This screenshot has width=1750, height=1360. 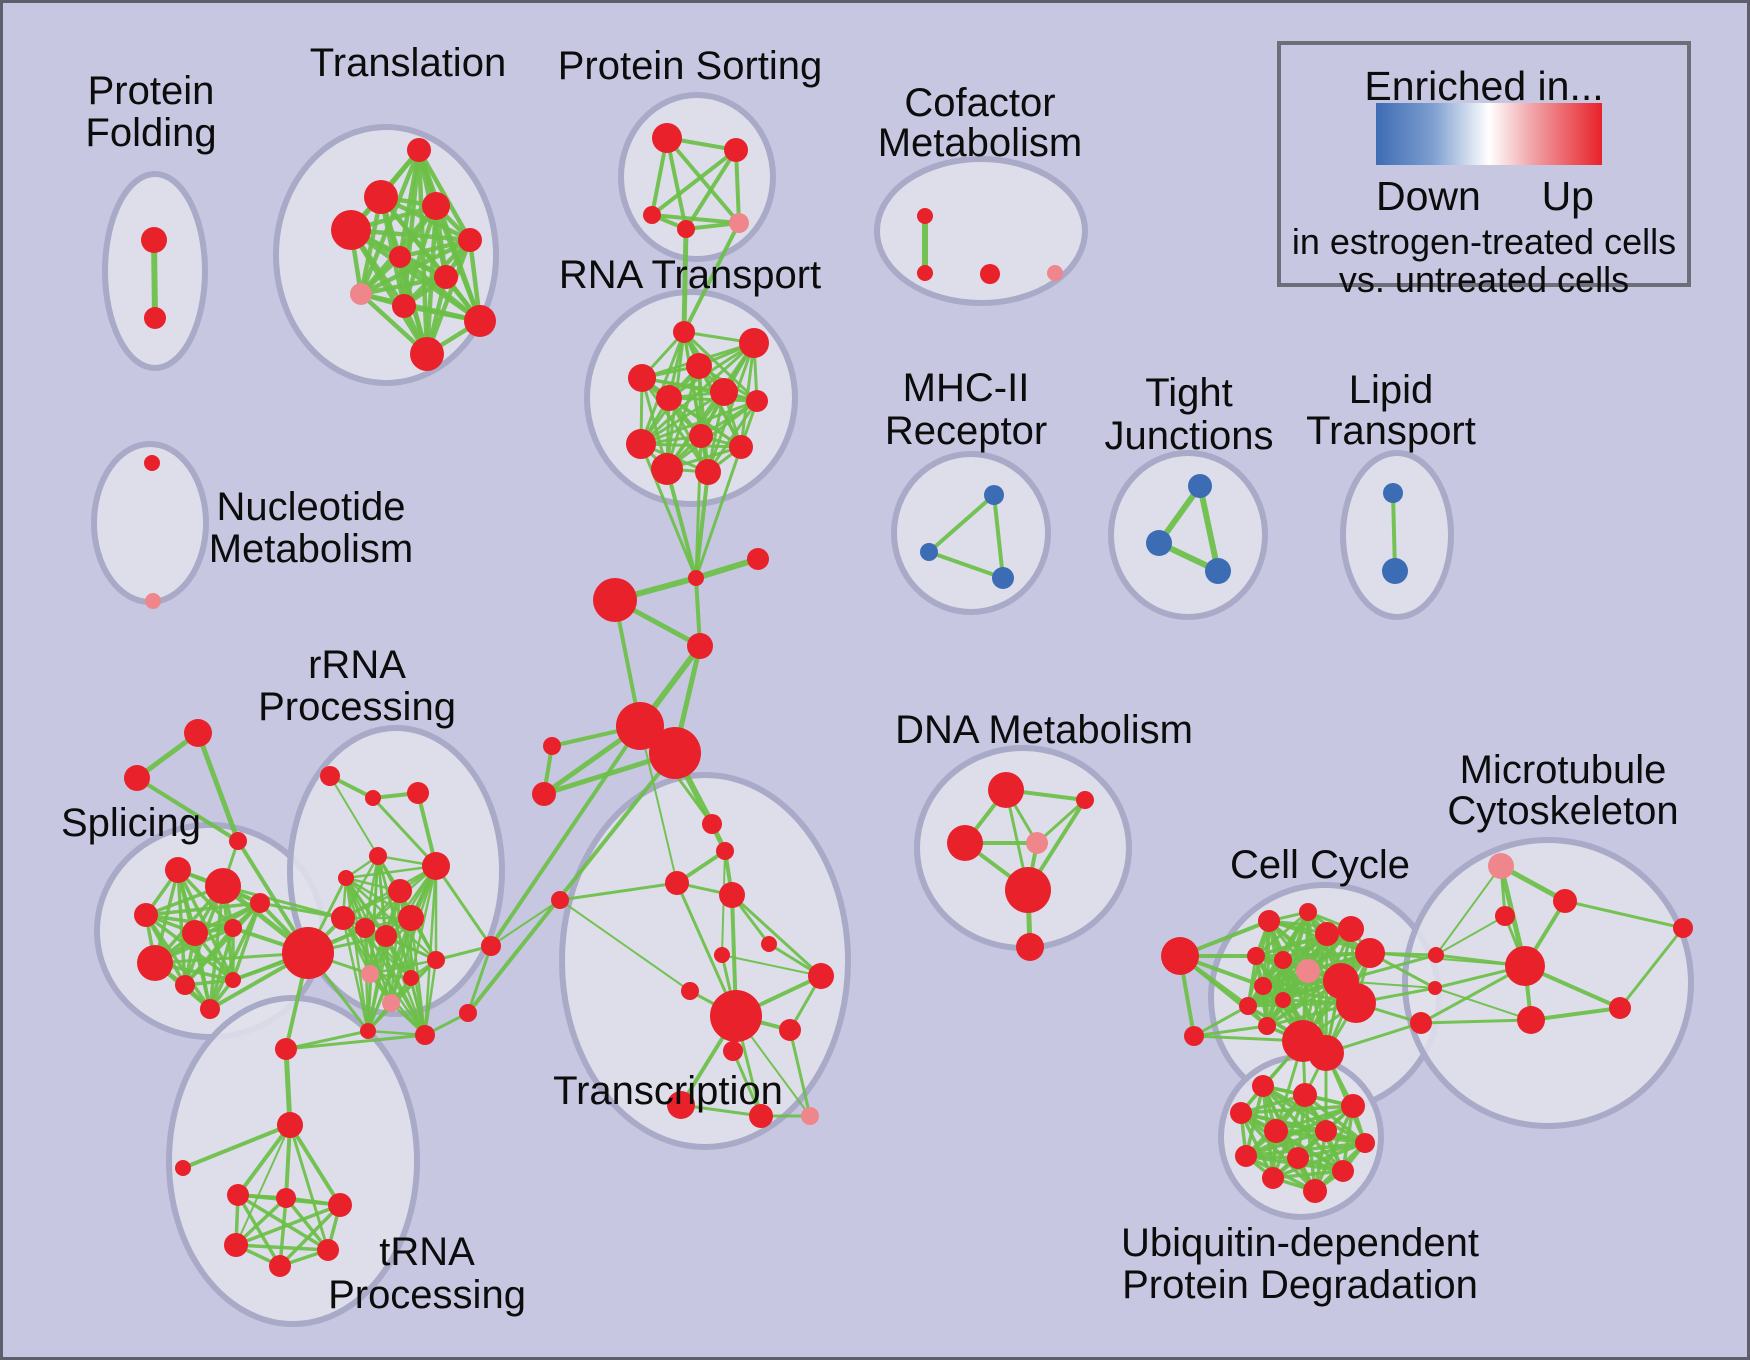 I want to click on cluster-label-protein-folding: Protein, so click(x=151, y=91).